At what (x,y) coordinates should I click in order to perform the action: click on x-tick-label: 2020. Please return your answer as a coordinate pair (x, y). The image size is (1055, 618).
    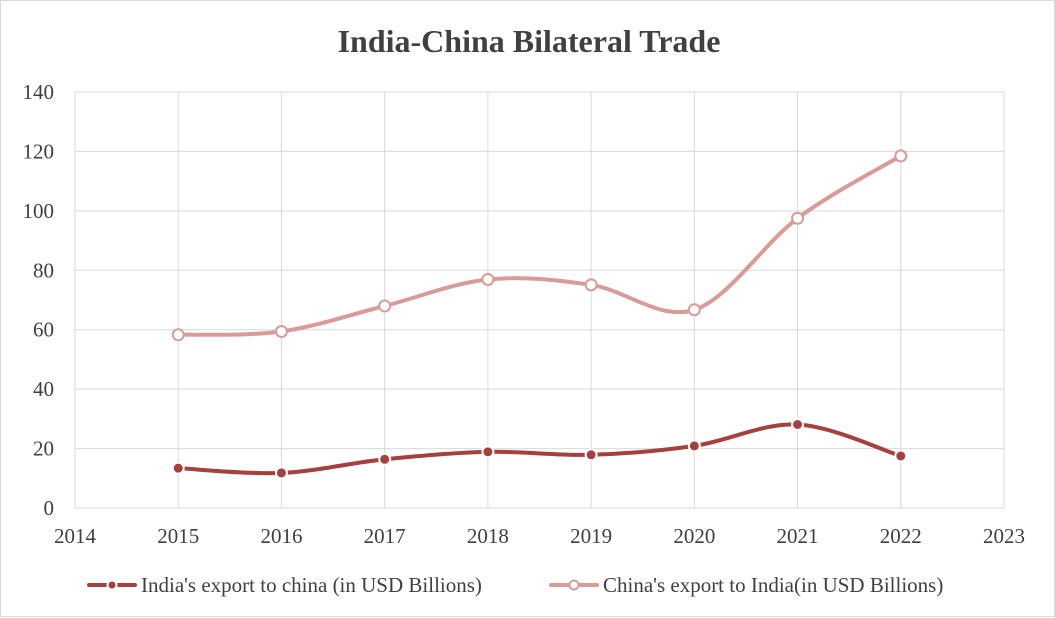
    Looking at the image, I should click on (694, 536).